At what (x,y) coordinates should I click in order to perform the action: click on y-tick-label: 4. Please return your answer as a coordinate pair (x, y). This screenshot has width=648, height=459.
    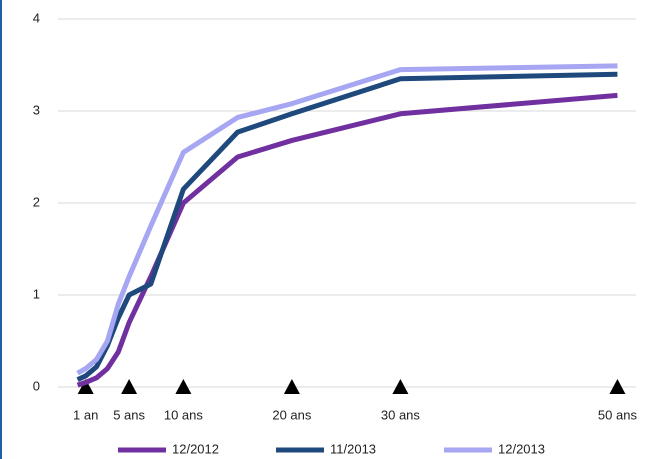
    Looking at the image, I should click on (36, 17).